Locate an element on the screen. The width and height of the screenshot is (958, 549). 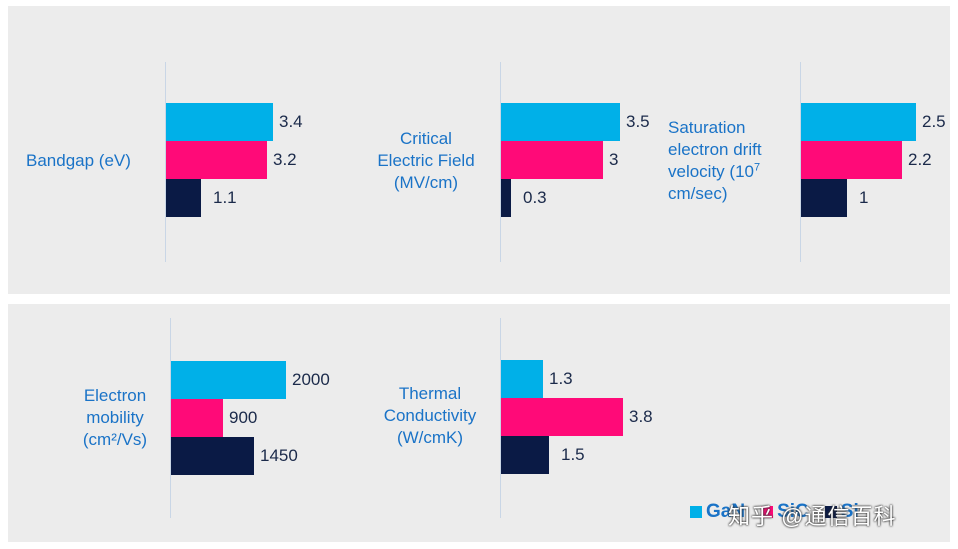
bandgap-label: Bandgap (eV) is located at coordinates (78, 160).